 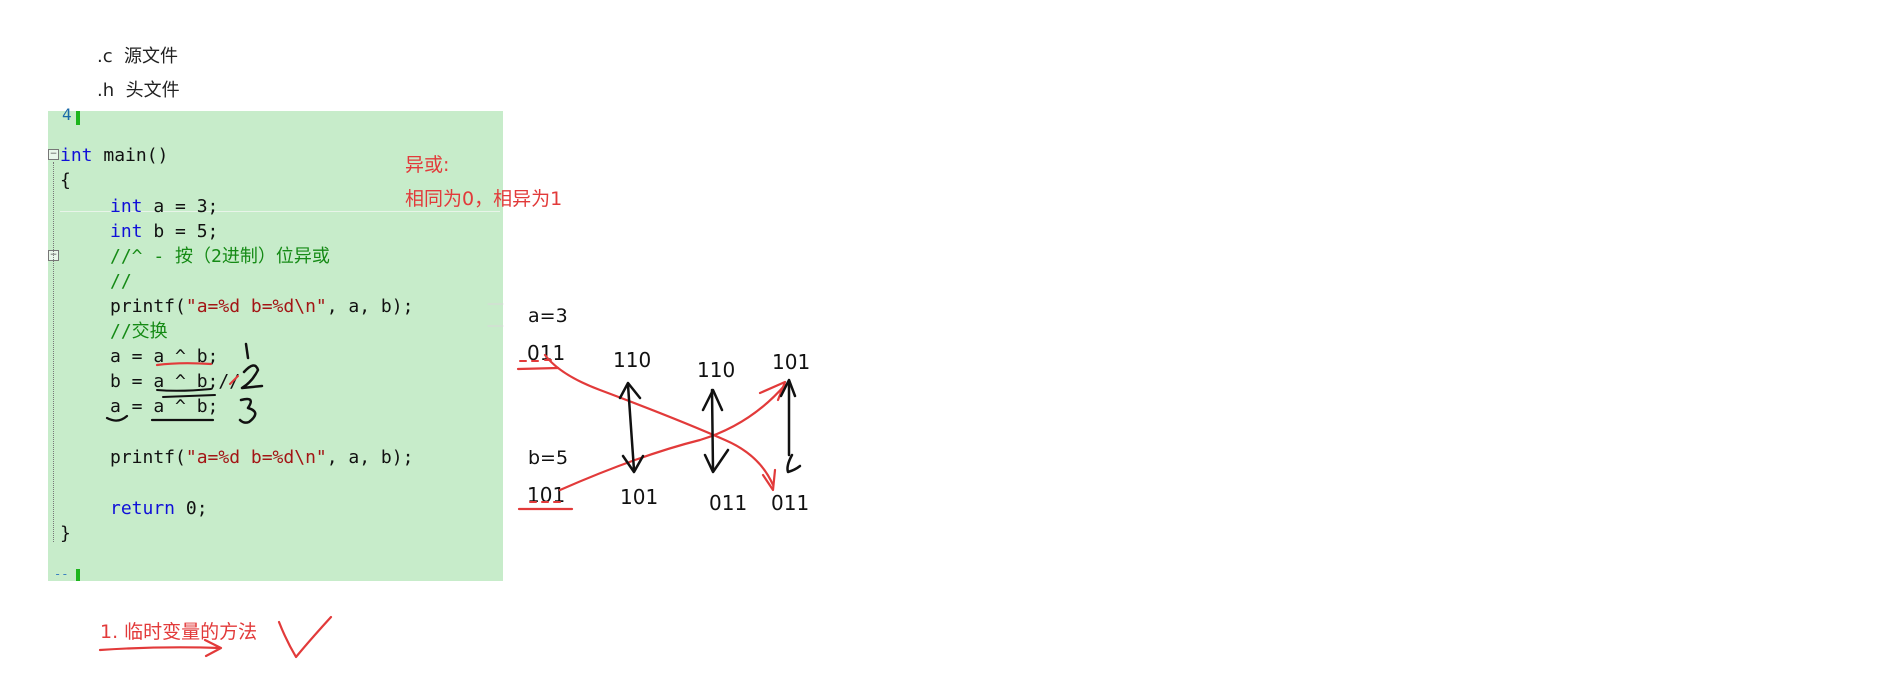 I want to click on code-line-open-brace: {, so click(x=65, y=180).